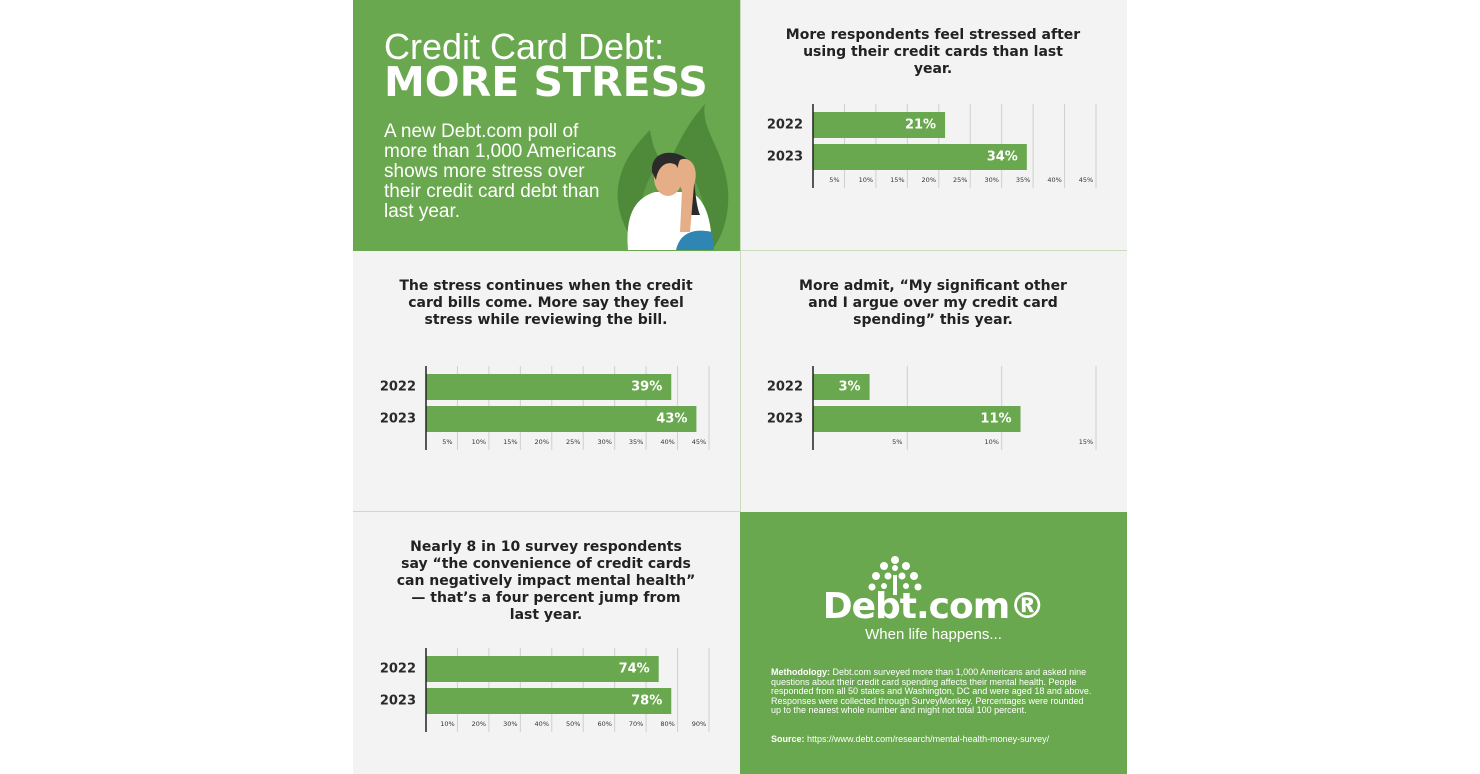 This screenshot has height=774, width=1480. I want to click on x-tick-label: 70%, so click(636, 724).